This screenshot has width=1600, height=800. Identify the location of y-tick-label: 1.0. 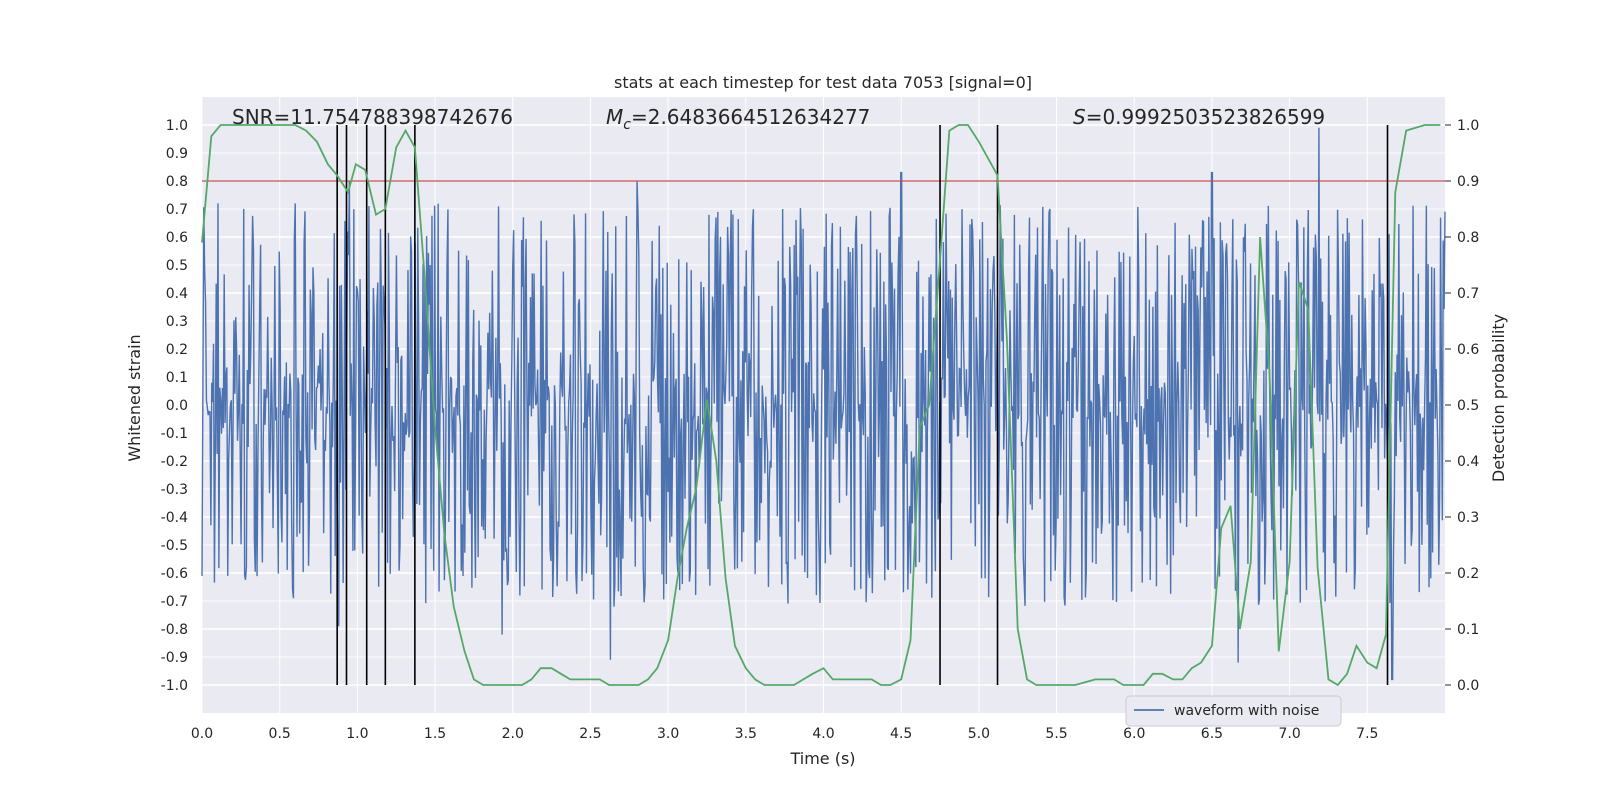
(177, 126).